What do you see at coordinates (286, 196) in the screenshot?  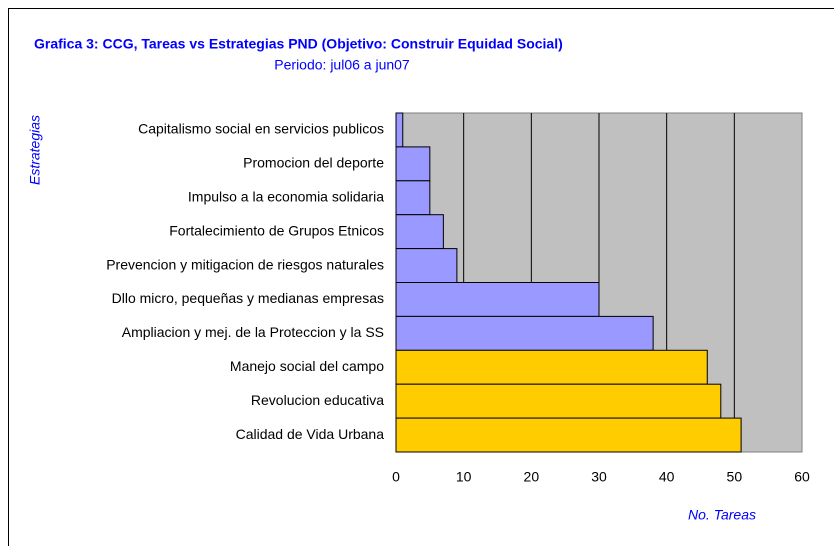 I see `y-tick-label: Impulso a la economia solidaria` at bounding box center [286, 196].